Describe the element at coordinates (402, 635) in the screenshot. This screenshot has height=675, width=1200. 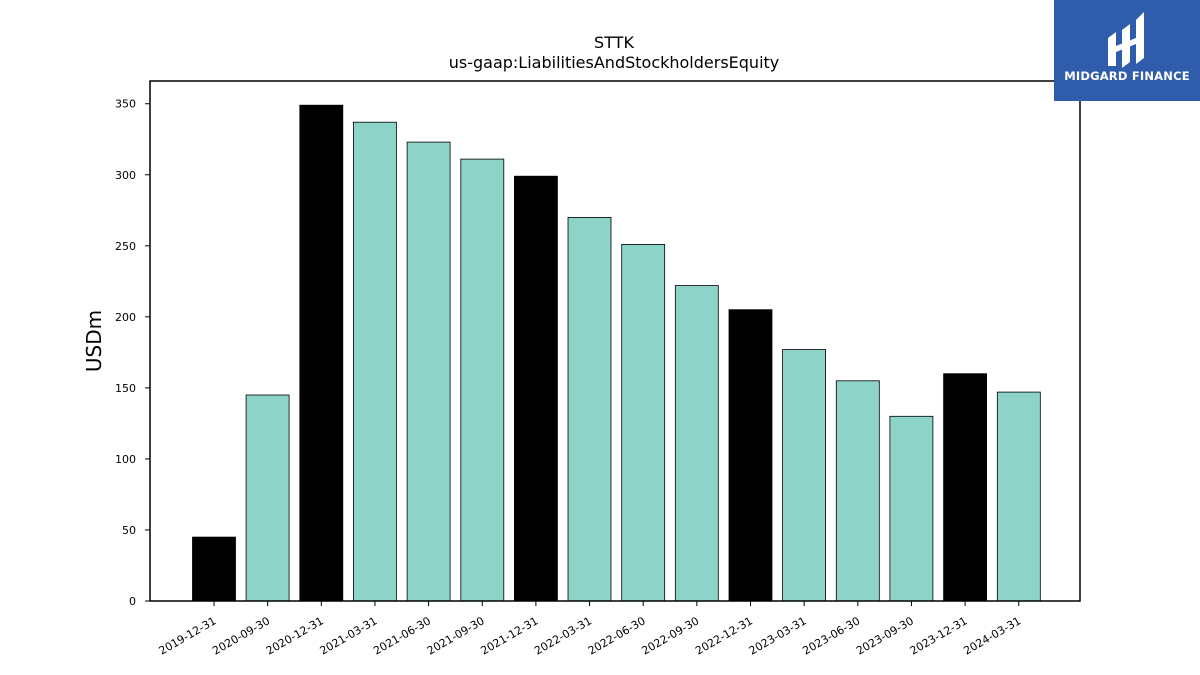
I see `x-tick-label: 2021-06-30` at that location.